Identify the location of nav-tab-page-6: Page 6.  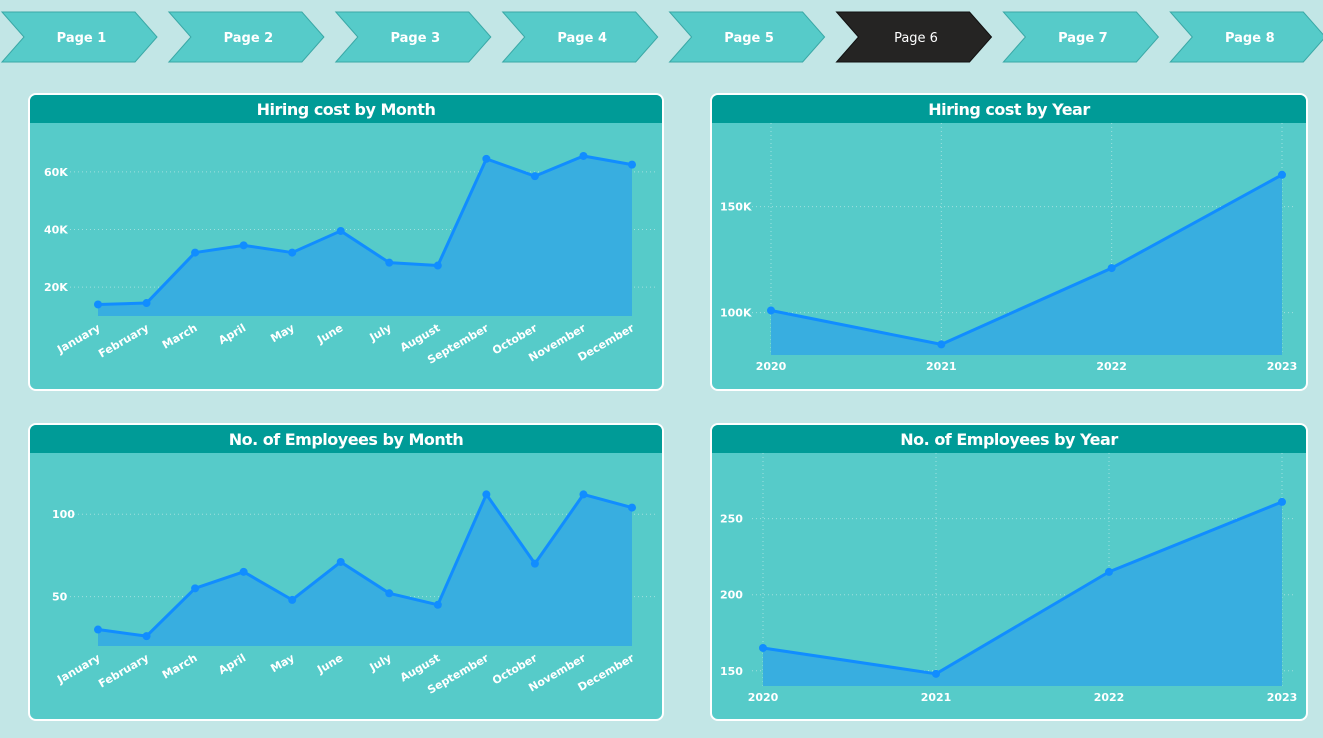
(914, 37).